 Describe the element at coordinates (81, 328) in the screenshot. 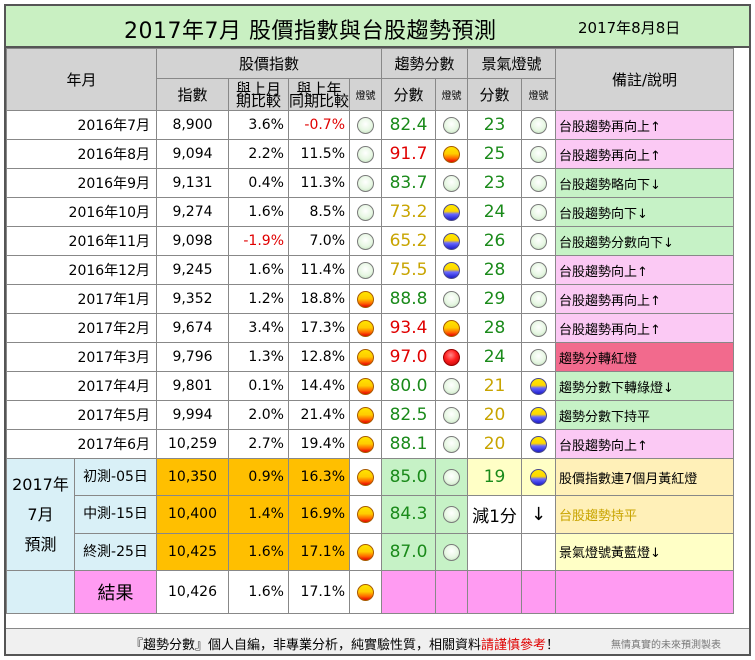

I see `year-month-cell: 2017年2月` at that location.